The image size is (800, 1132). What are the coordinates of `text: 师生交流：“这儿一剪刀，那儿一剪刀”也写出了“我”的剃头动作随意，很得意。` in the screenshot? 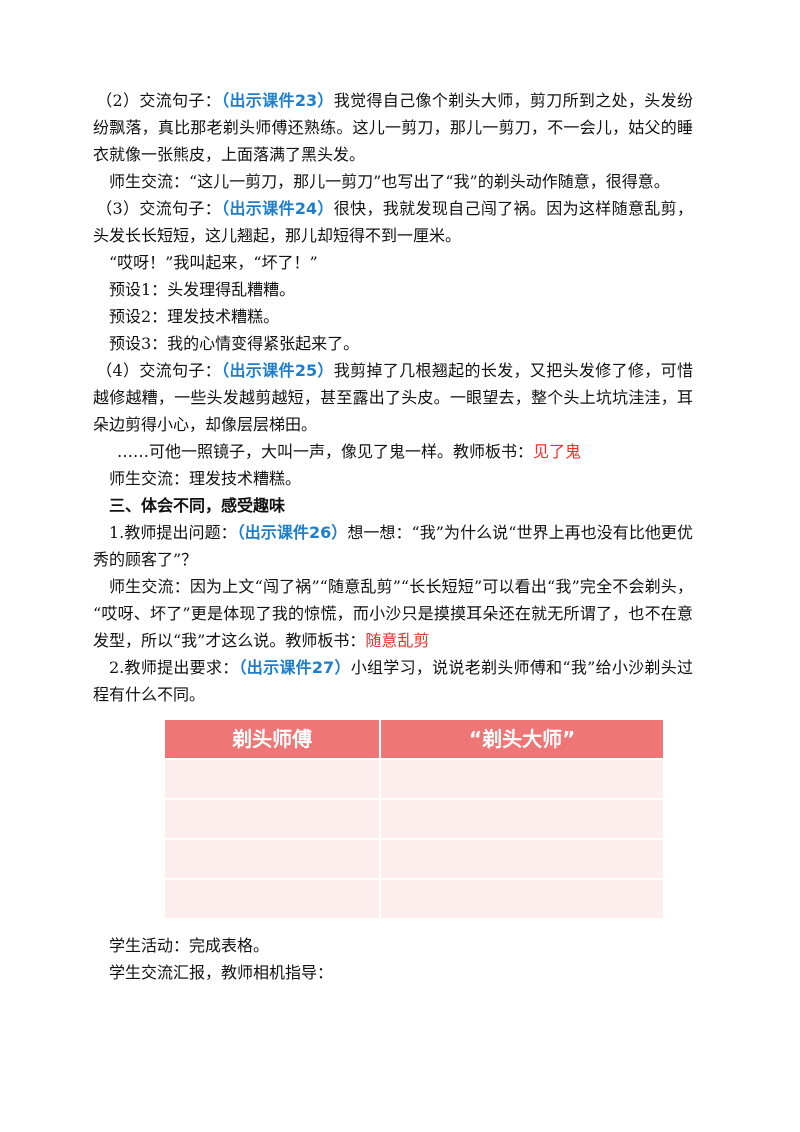 It's located at (389, 181).